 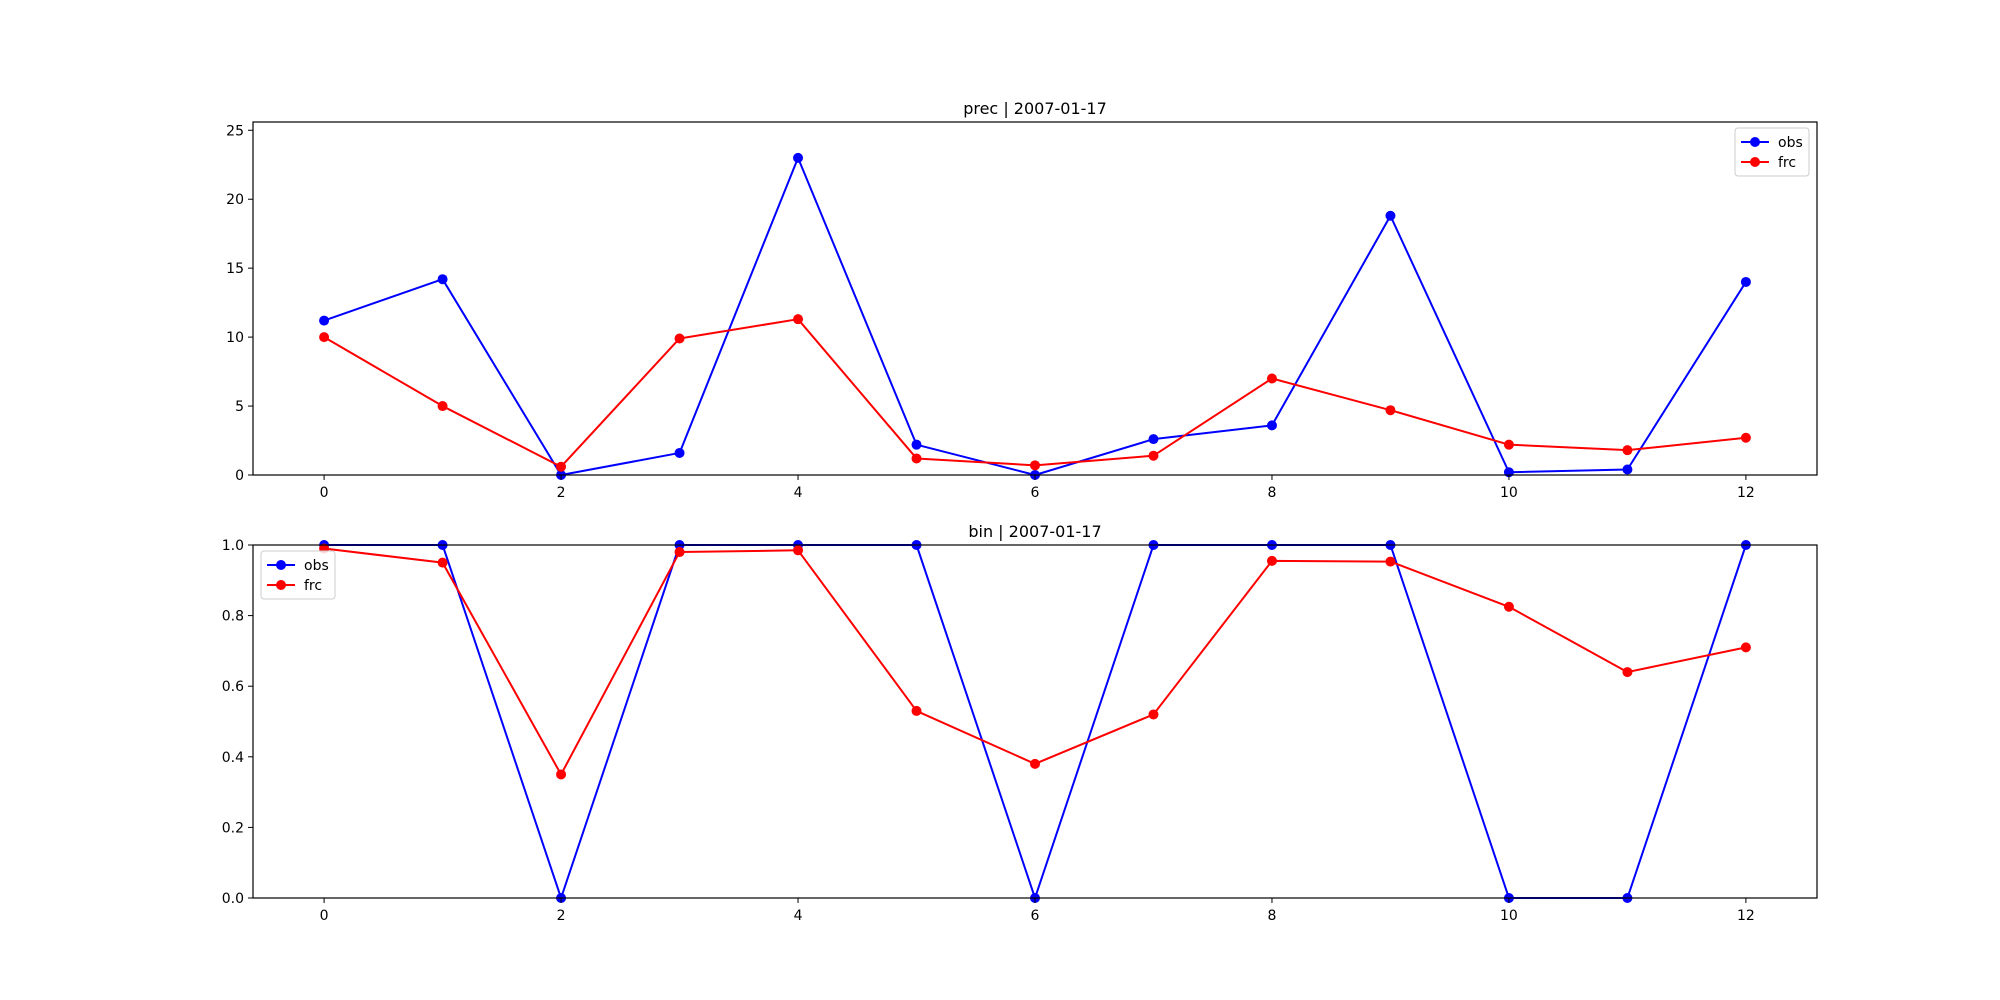 What do you see at coordinates (235, 200) in the screenshot?
I see `y-tick-label: 20` at bounding box center [235, 200].